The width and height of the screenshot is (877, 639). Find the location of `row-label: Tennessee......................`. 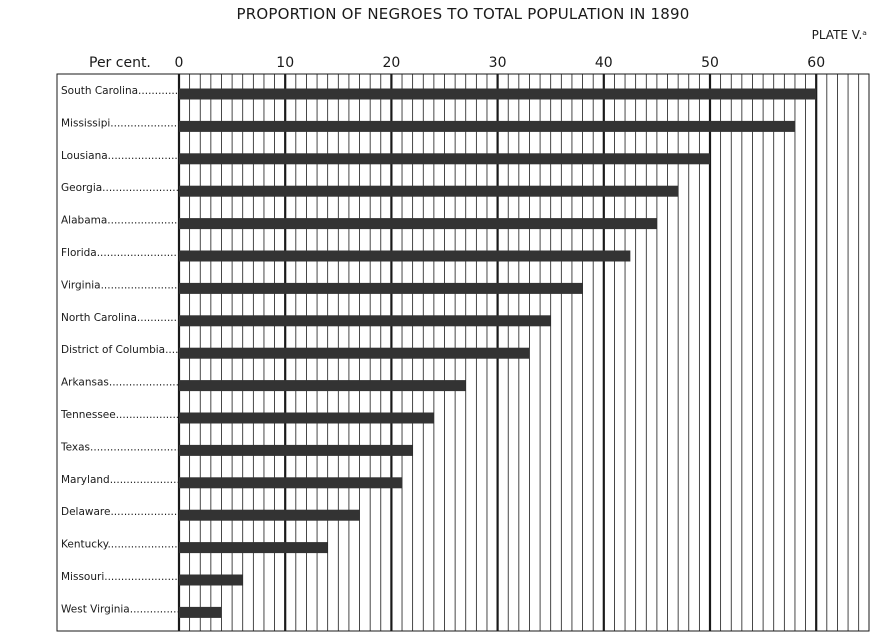

row-label: Tennessee...................... is located at coordinates (124, 415).